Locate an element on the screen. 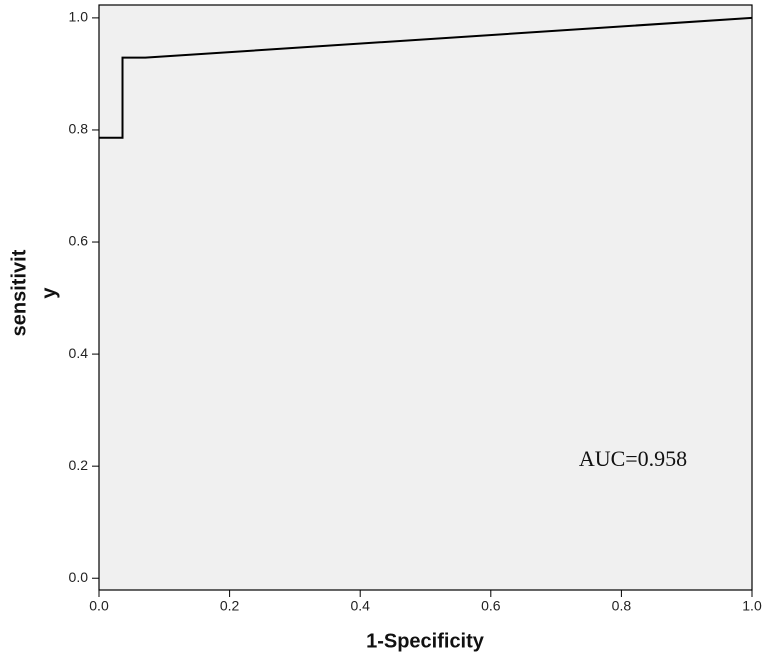 The image size is (765, 660). auc-annotation: AUC=0.958 is located at coordinates (633, 458).